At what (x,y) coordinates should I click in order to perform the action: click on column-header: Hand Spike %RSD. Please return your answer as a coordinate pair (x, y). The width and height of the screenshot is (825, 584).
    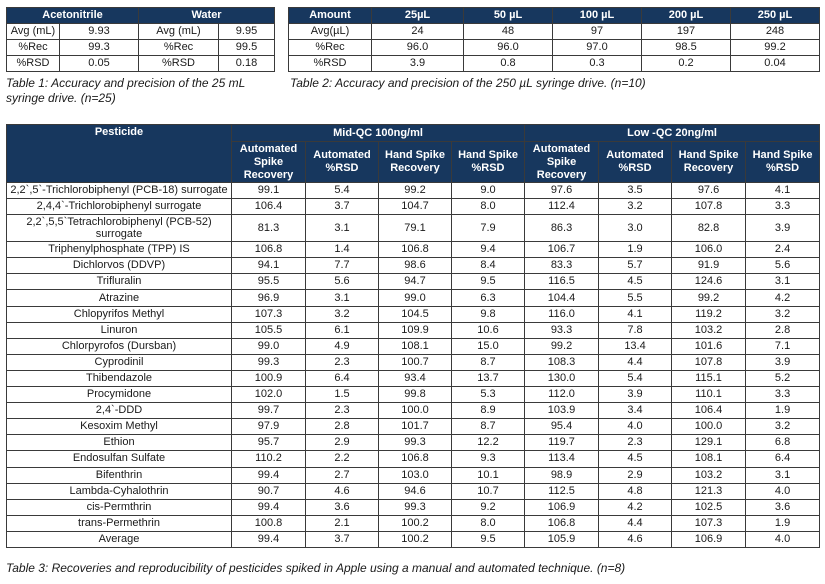
    Looking at the image, I should click on (783, 162).